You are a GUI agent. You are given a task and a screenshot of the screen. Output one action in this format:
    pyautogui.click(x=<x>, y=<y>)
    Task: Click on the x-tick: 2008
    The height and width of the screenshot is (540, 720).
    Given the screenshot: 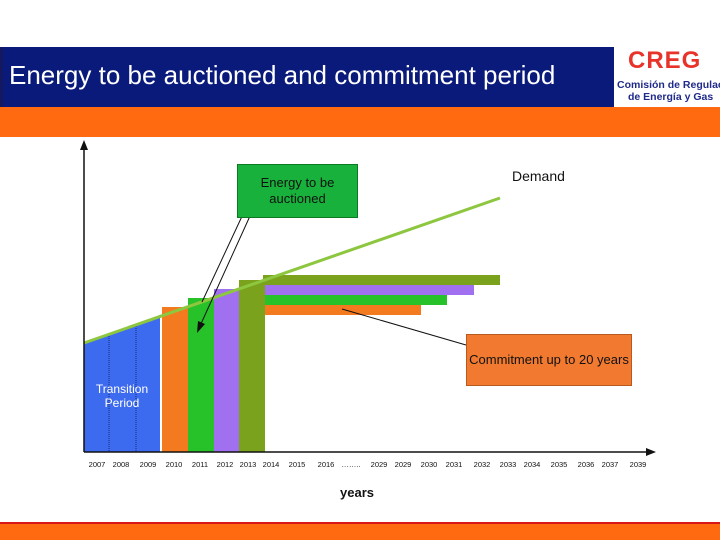 What is the action you would take?
    pyautogui.click(x=121, y=464)
    